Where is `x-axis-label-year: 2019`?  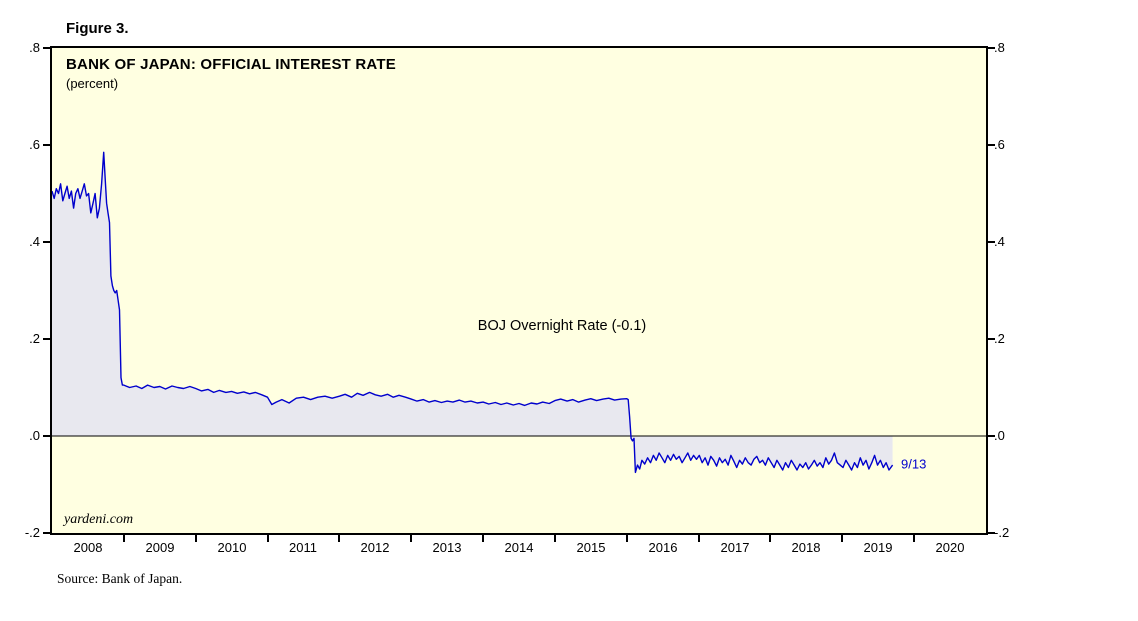
x-axis-label-year: 2019 is located at coordinates (878, 547).